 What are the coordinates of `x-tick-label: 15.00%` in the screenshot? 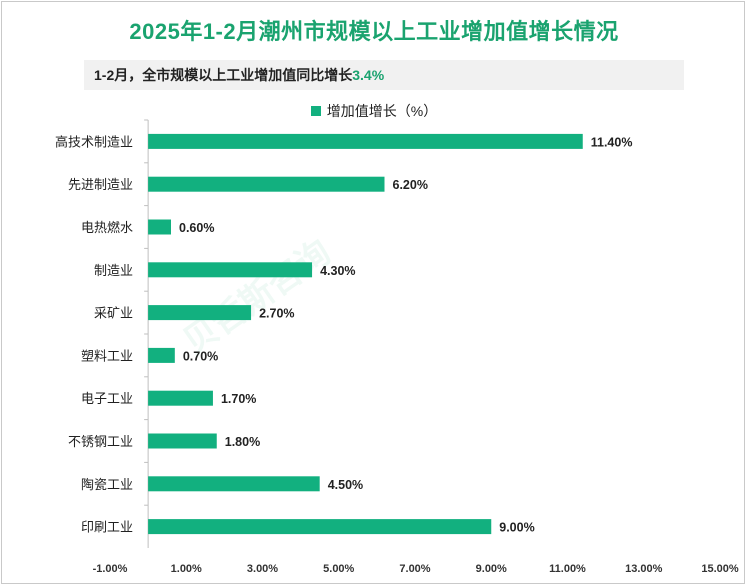 It's located at (720, 569).